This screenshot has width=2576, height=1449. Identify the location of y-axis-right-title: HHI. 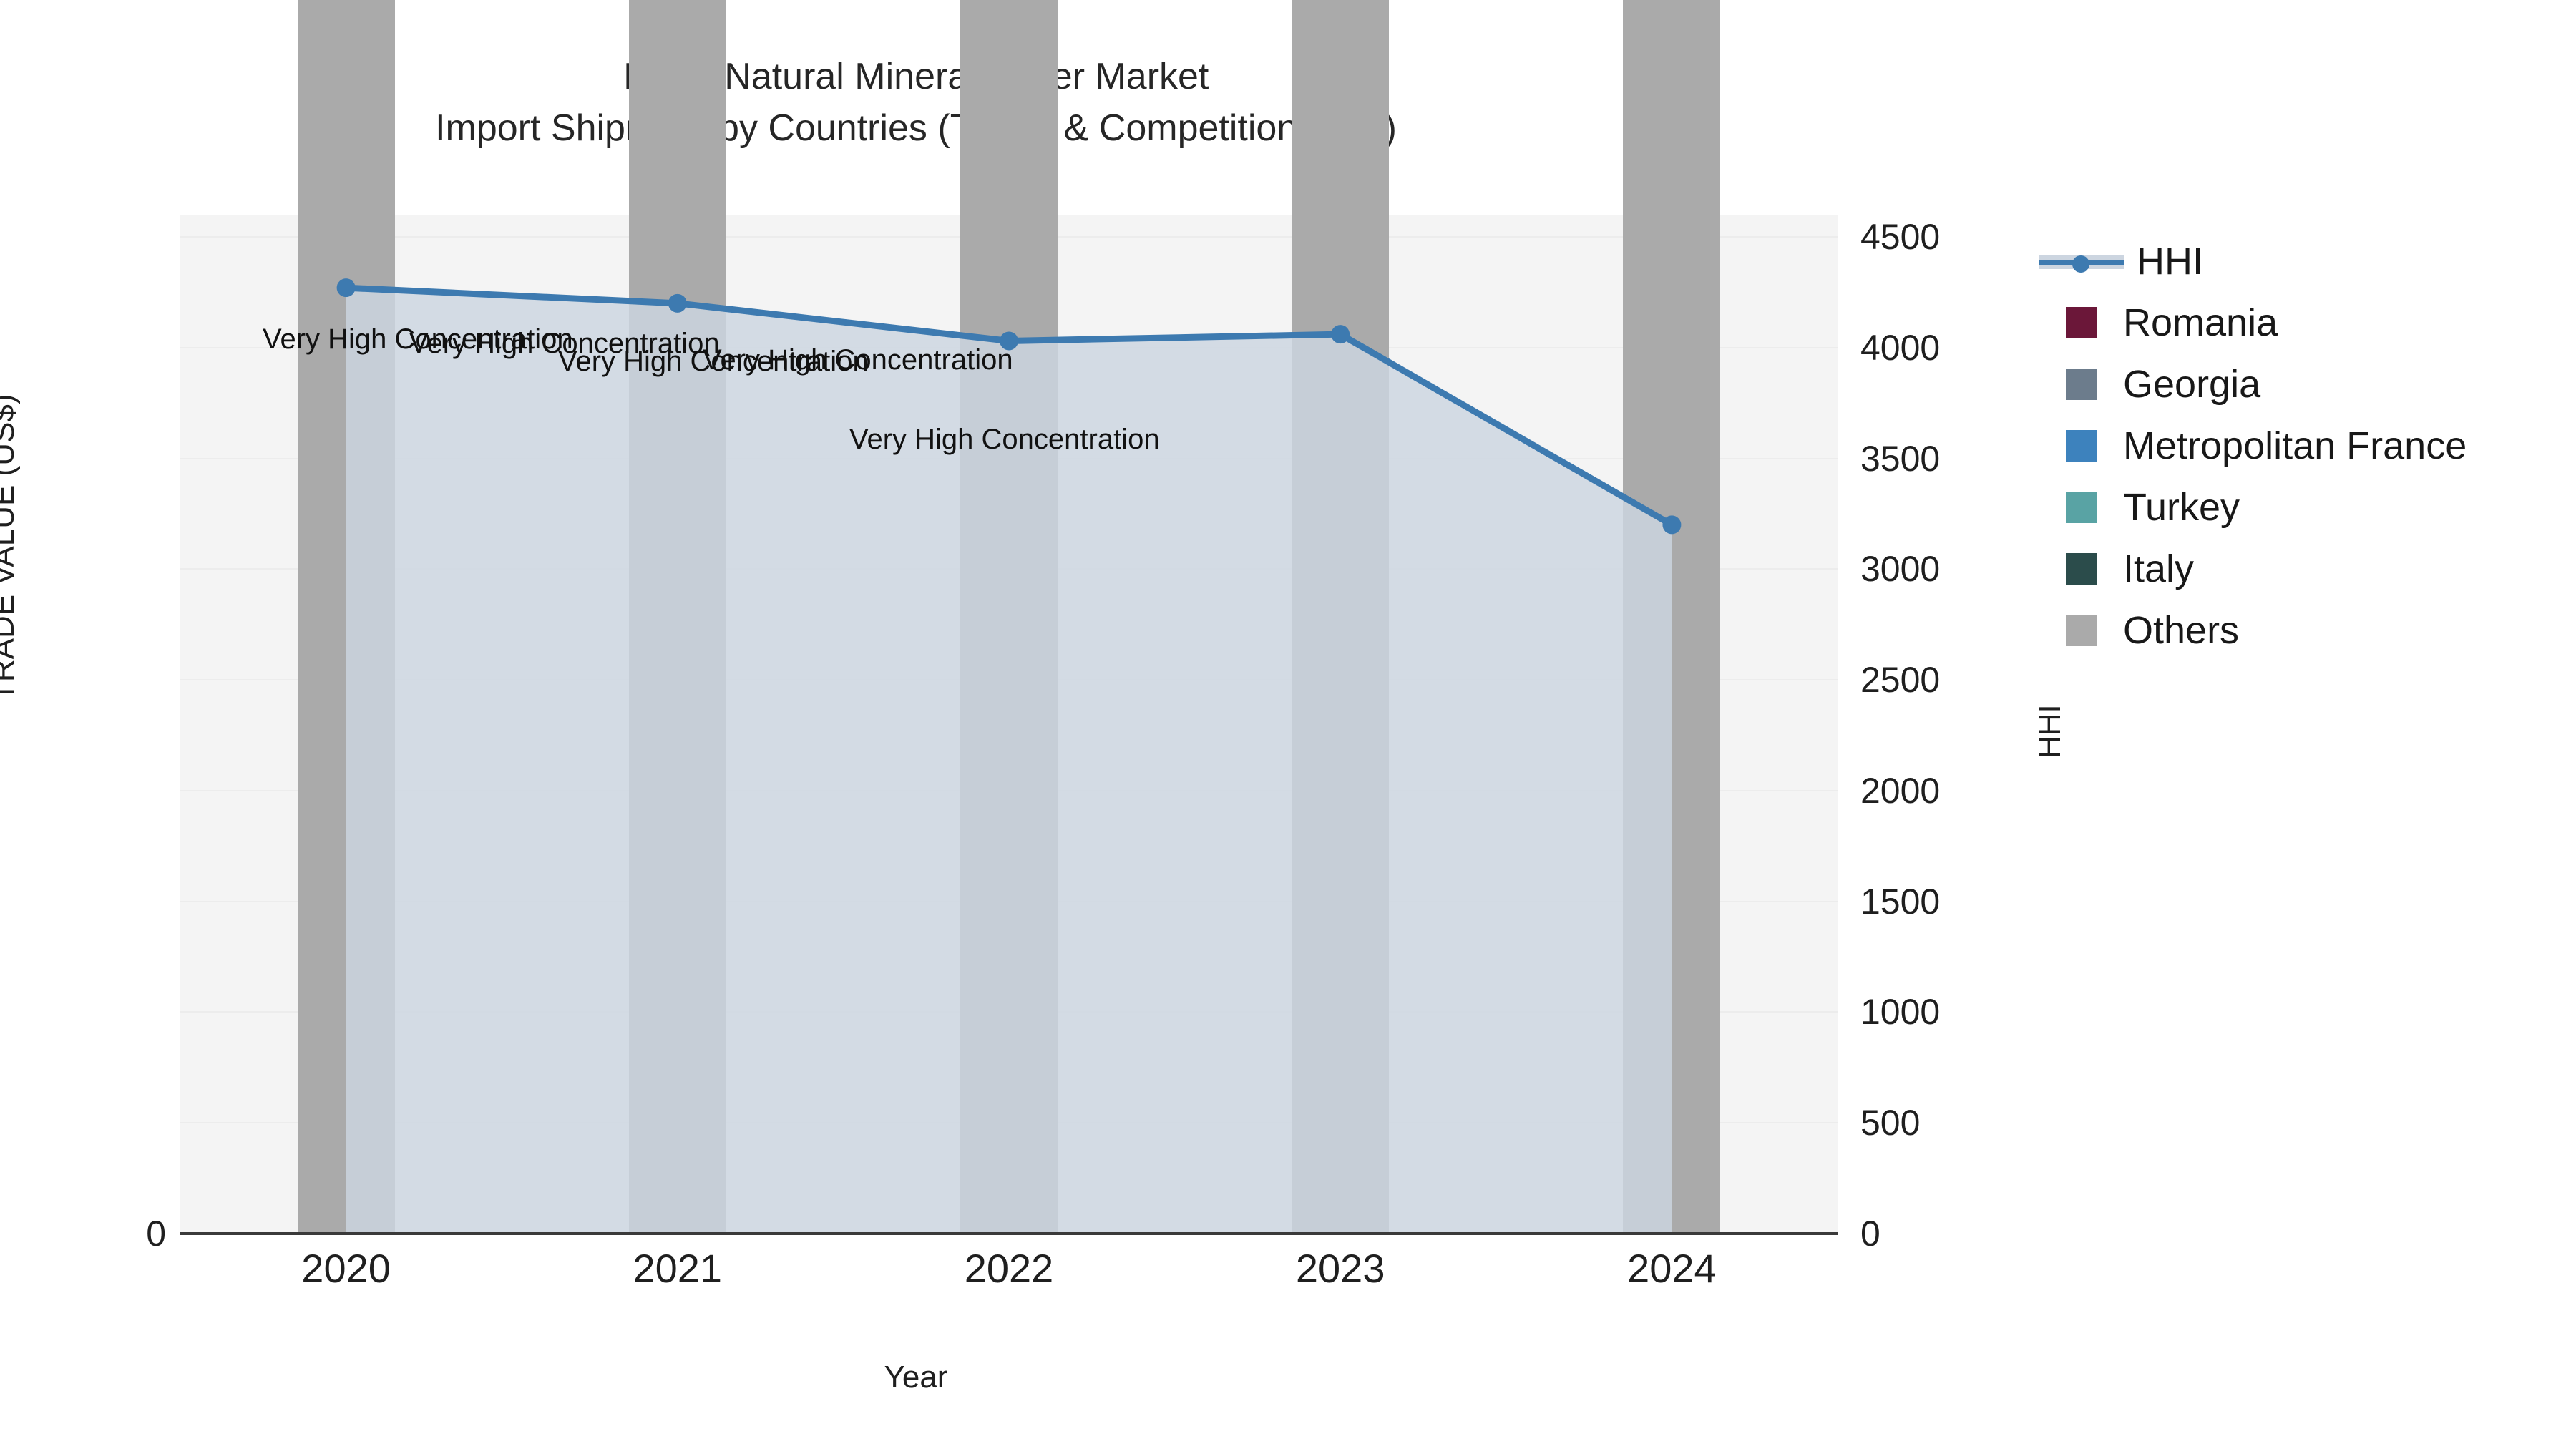
(2049, 731).